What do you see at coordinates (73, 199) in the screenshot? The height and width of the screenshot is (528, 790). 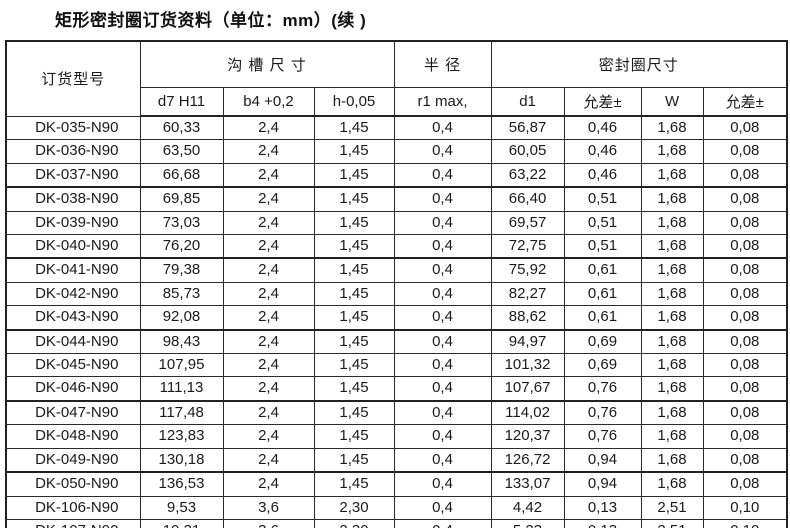 I see `model-cell: DK-038-N90` at bounding box center [73, 199].